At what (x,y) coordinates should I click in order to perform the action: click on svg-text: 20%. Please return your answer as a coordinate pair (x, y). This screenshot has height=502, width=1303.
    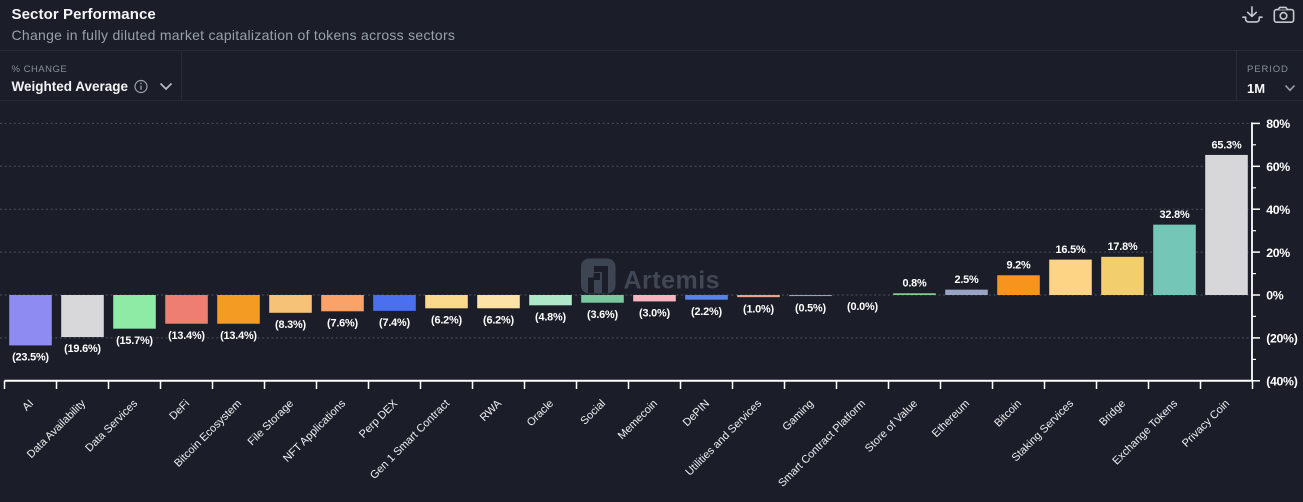
    Looking at the image, I should click on (1278, 253).